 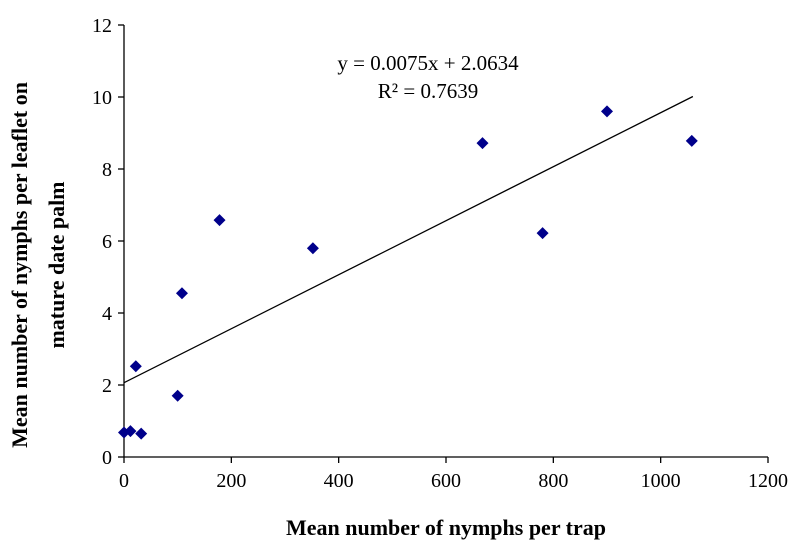 I want to click on x-axis-ticks: 0 200 400 600 800 1000 1200, so click(x=453, y=474).